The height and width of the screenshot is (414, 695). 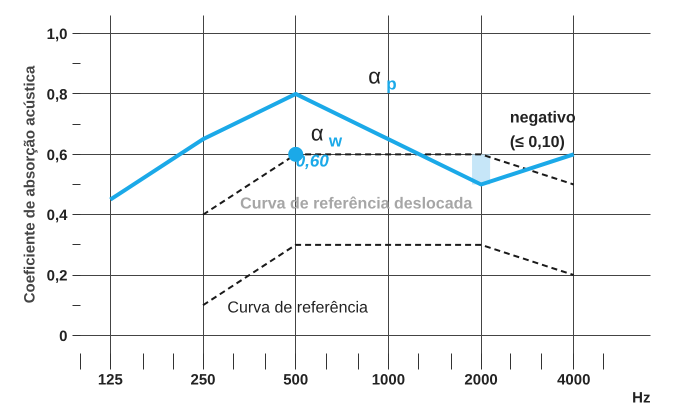 What do you see at coordinates (481, 380) in the screenshot?
I see `x-tick-label: 2000` at bounding box center [481, 380].